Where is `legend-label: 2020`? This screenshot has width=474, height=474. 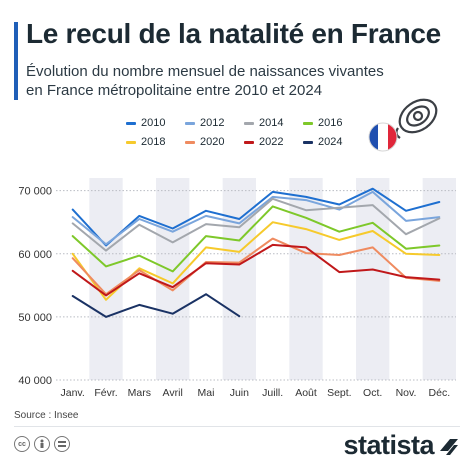
legend-label: 2020 is located at coordinates (212, 142).